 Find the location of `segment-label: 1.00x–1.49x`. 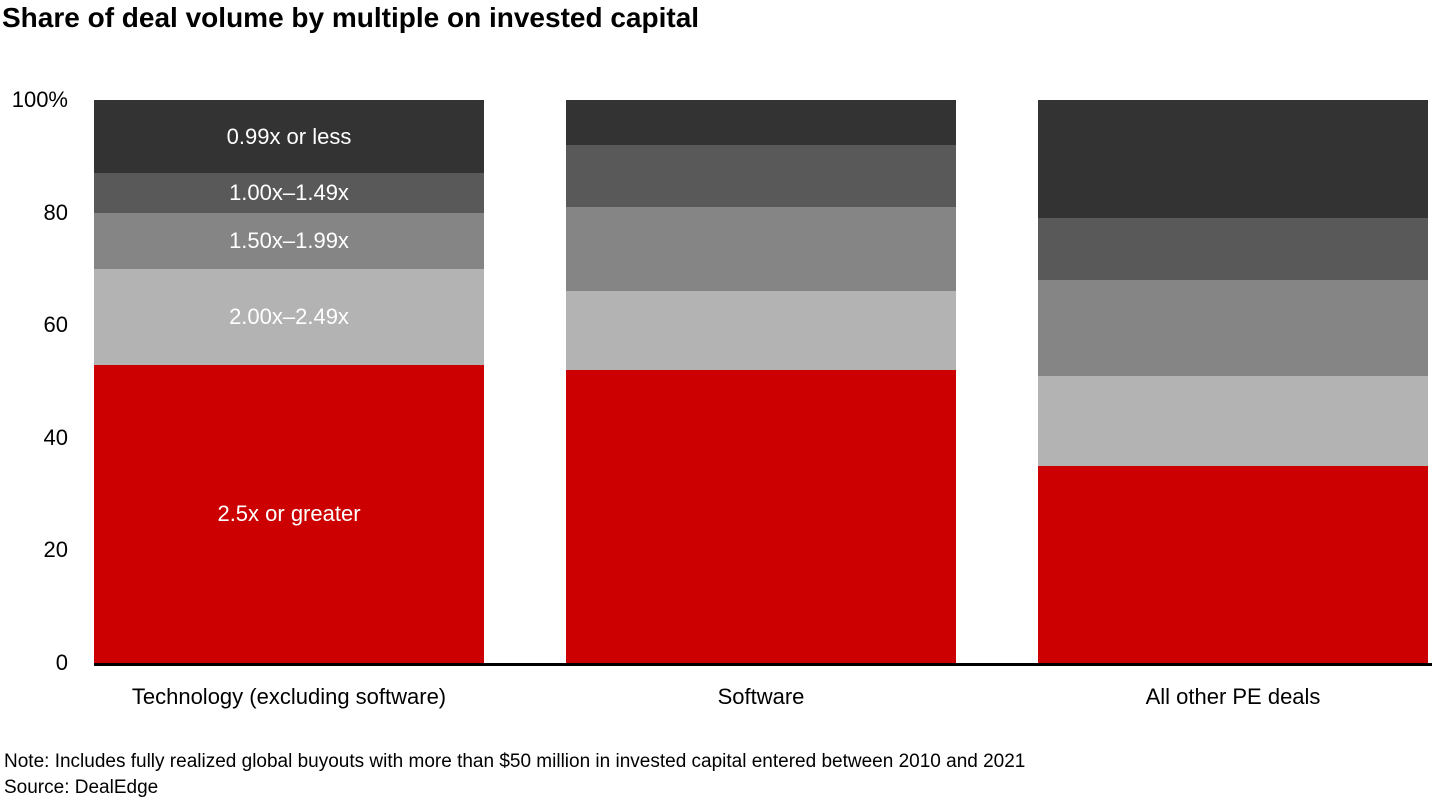

segment-label: 1.00x–1.49x is located at coordinates (289, 192).